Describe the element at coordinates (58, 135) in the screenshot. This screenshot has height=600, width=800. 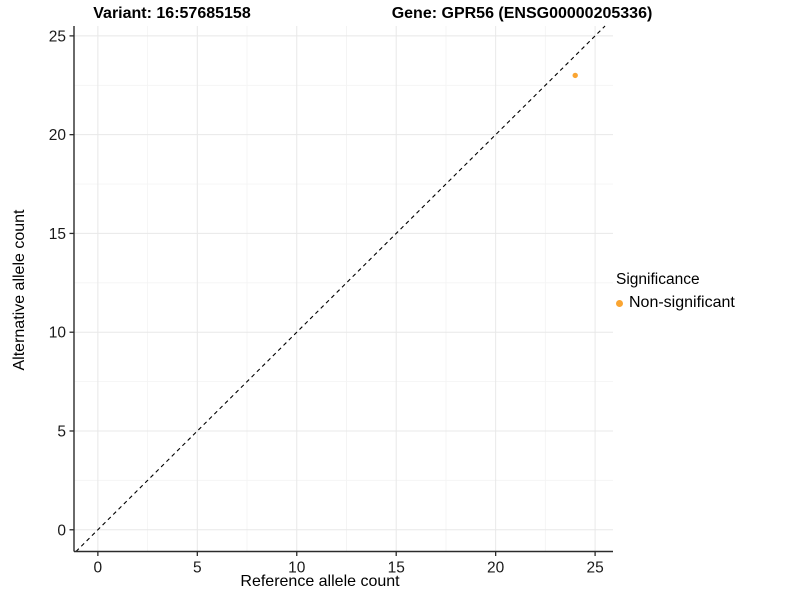
I see `y-tick-label: 20` at that location.